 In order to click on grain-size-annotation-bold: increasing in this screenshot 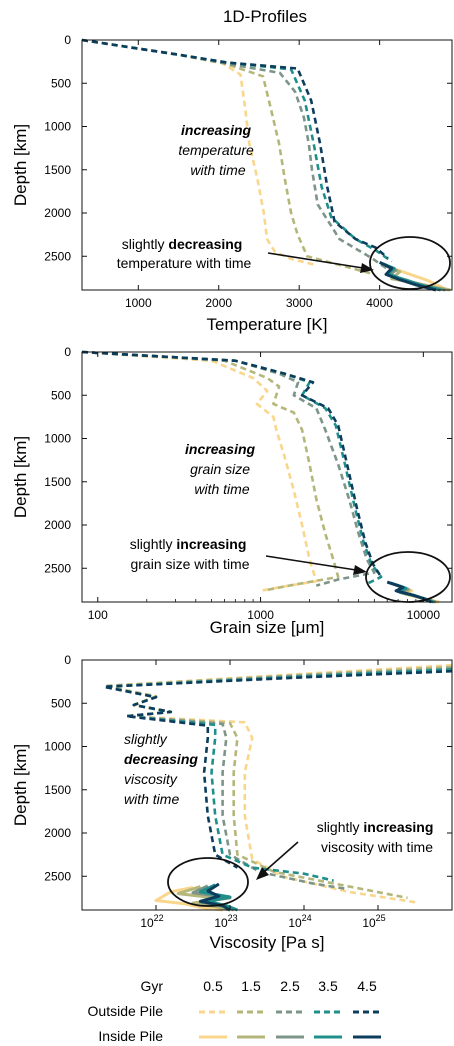, I will do `click(220, 449)`.